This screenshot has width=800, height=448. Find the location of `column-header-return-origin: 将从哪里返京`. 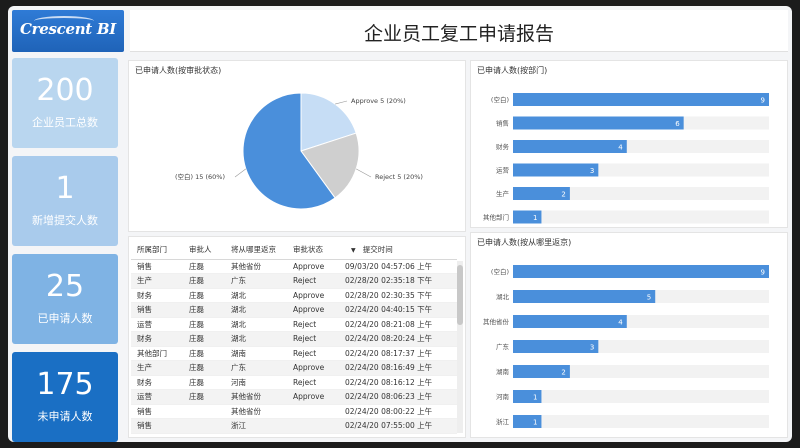

column-header-return-origin: 将从哪里返京 is located at coordinates (256, 250).